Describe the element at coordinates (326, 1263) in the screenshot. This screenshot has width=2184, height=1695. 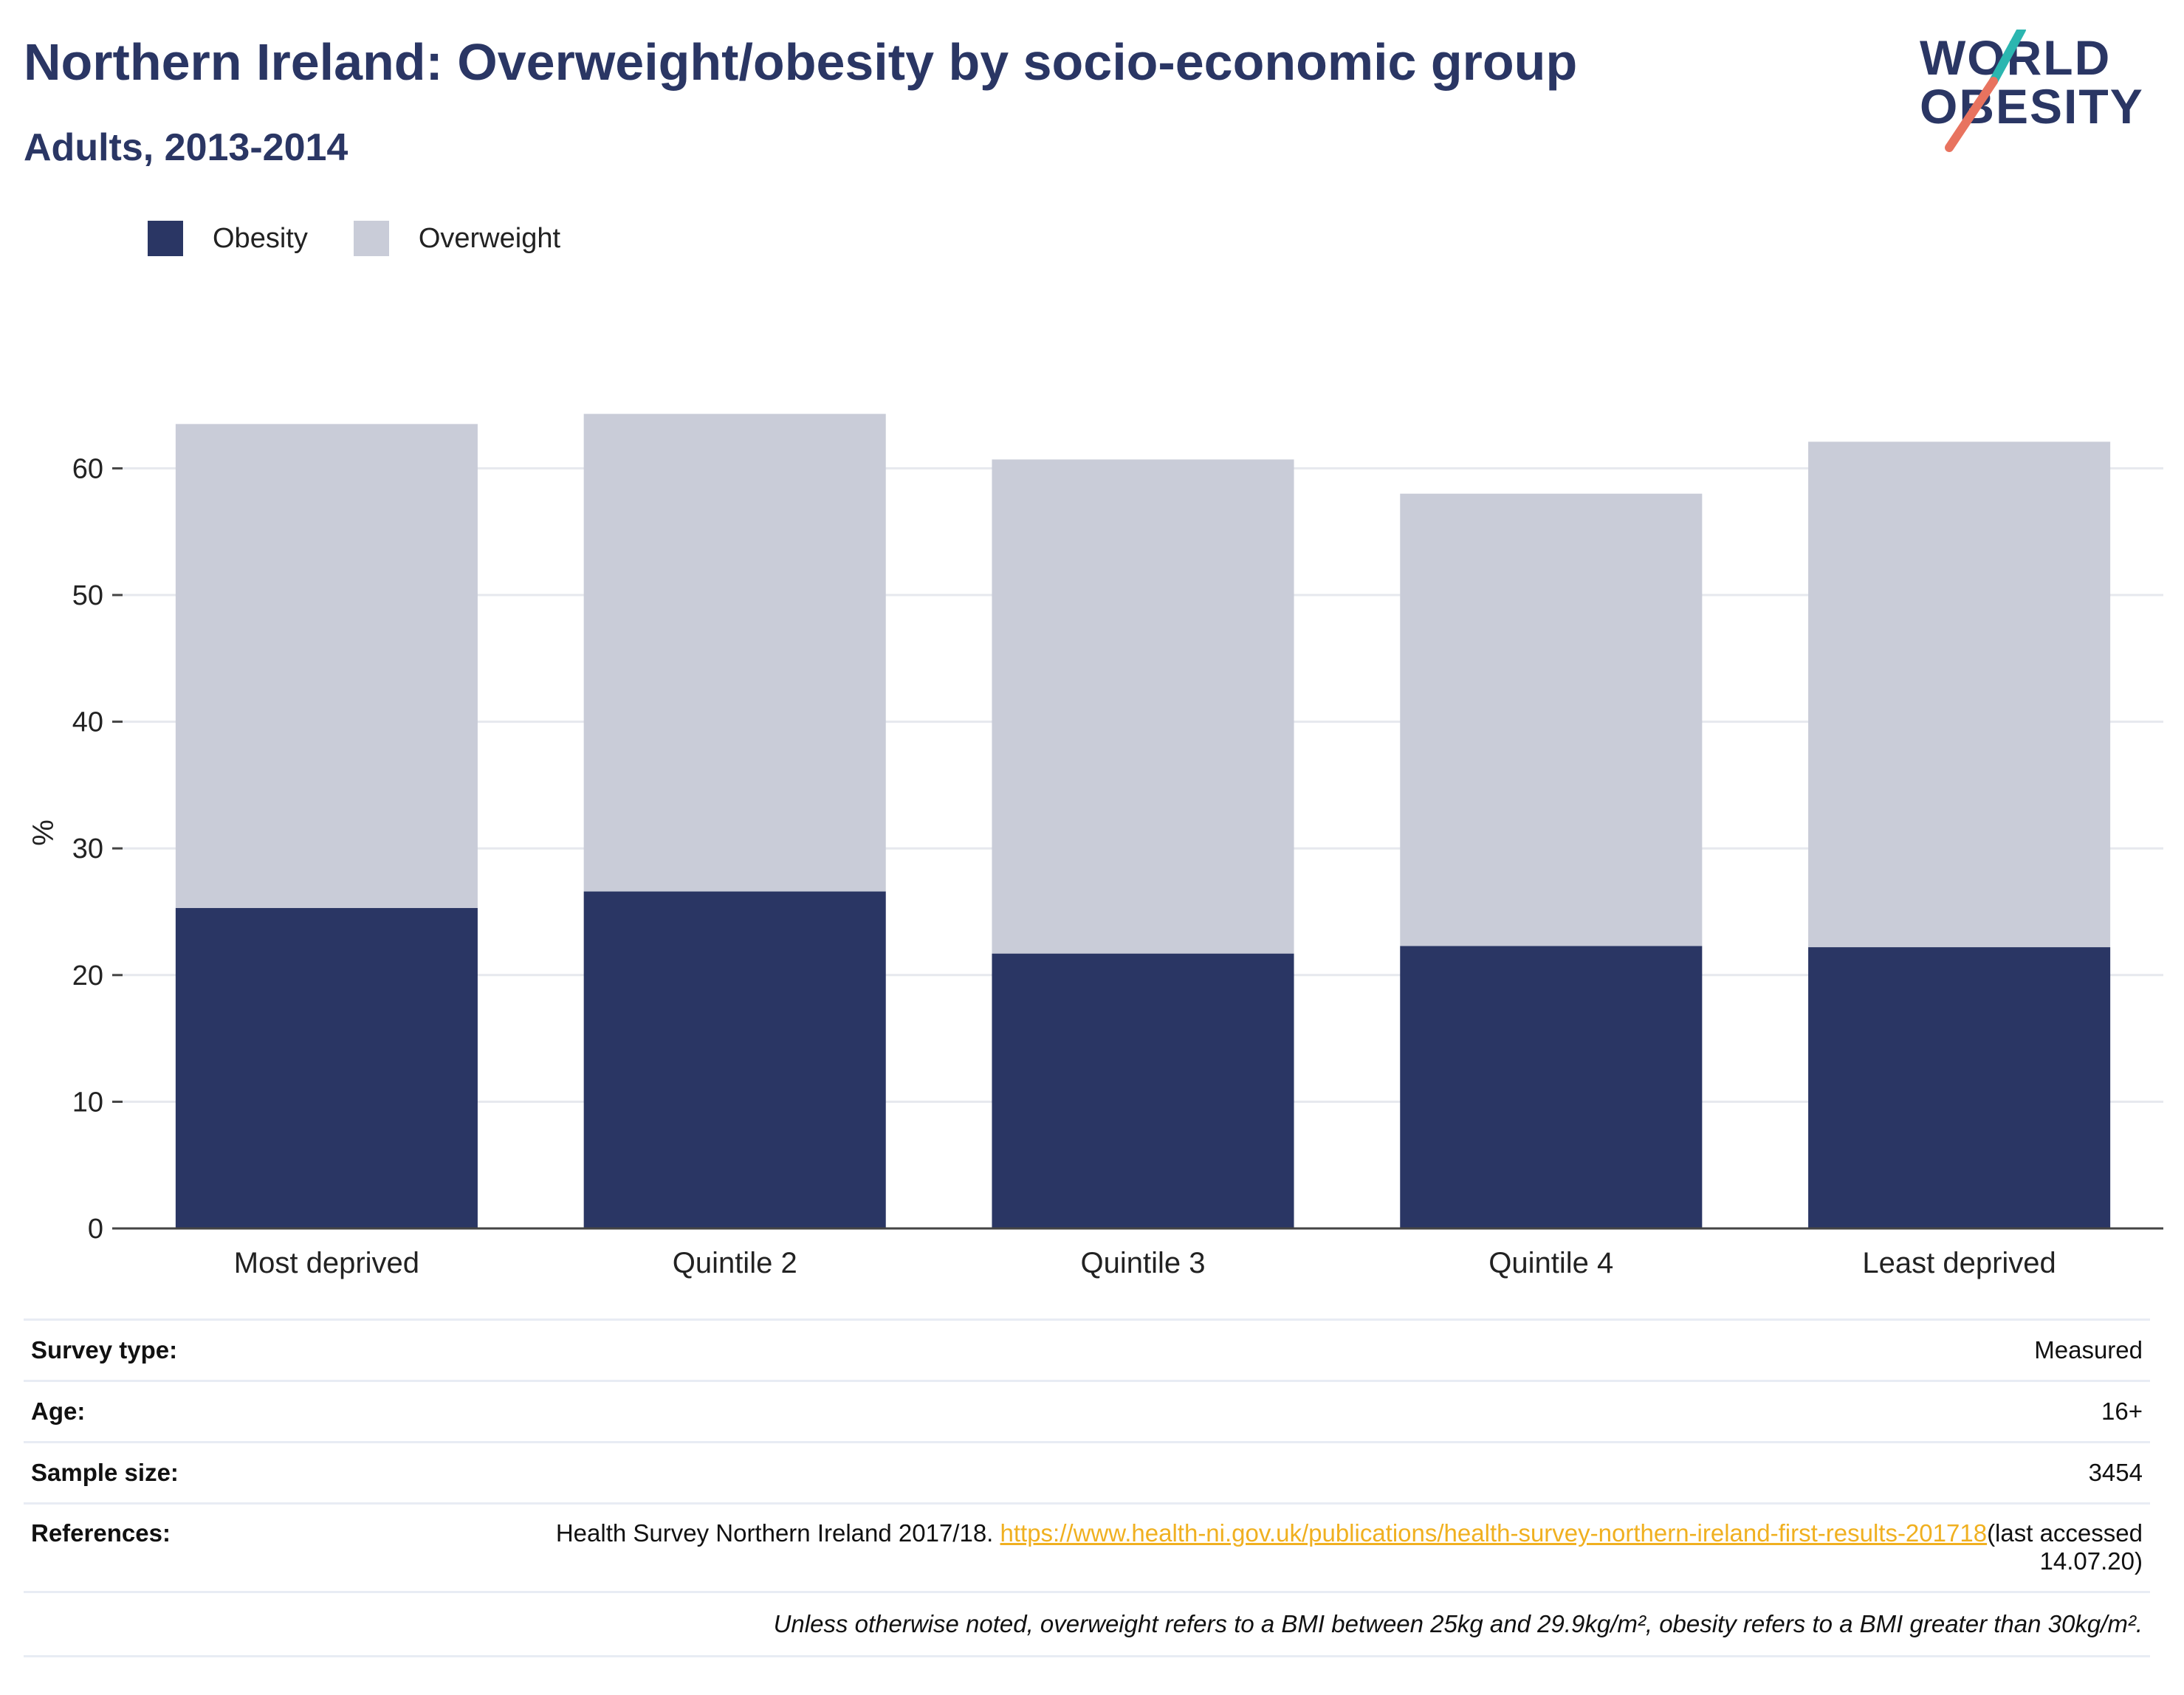
I see `x-tick-label: Most deprived` at that location.